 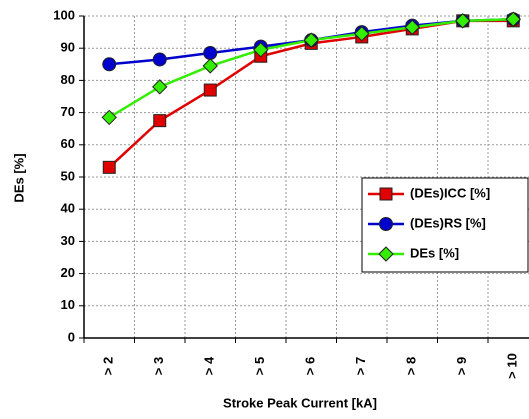 I want to click on legend-label: (DEs)ICC [%], so click(x=450, y=192).